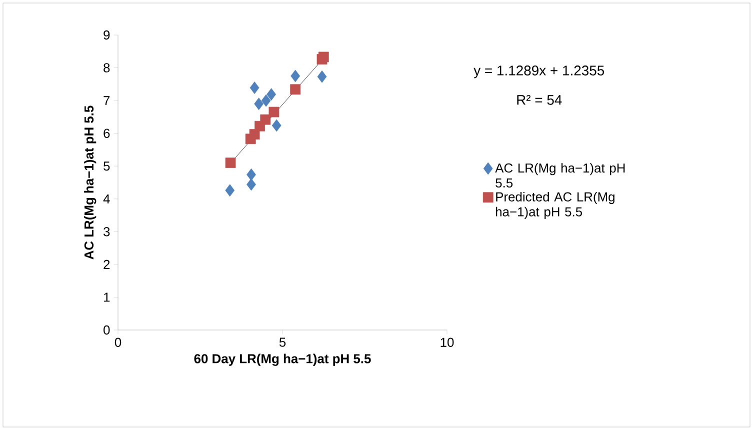 Image resolution: width=753 pixels, height=430 pixels. Describe the element at coordinates (107, 133) in the screenshot. I see `y-tick-label: 6` at that location.